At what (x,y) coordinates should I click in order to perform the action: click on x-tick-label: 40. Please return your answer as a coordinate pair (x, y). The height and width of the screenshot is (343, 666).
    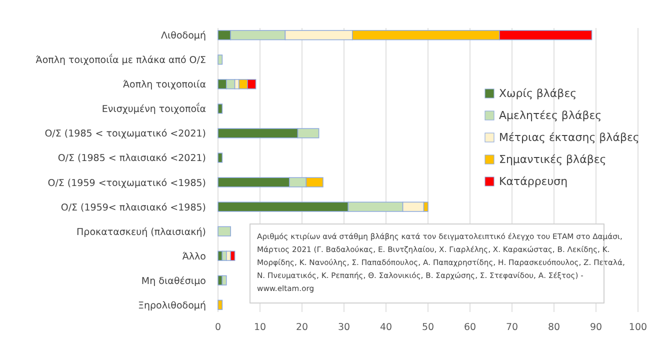
    Looking at the image, I should click on (386, 327).